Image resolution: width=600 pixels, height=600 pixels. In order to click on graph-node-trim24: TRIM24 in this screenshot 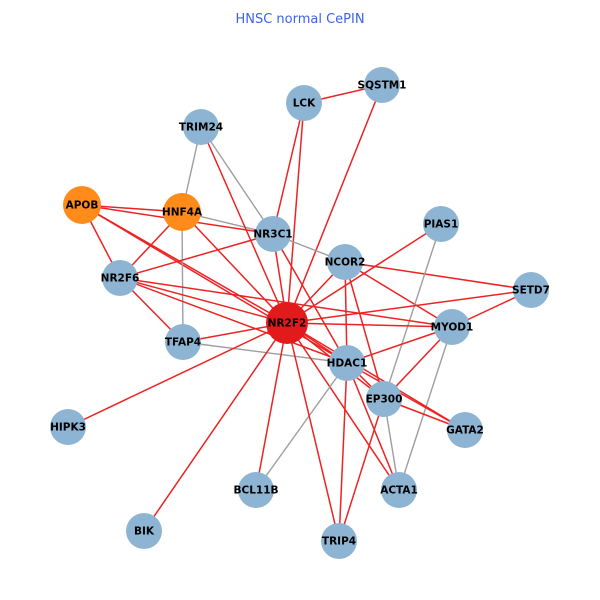, I will do `click(201, 127)`.